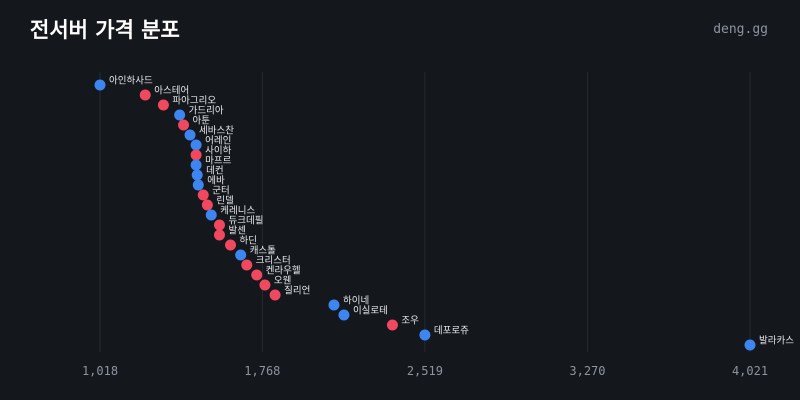  Describe the element at coordinates (216, 181) in the screenshot. I see `point-label: 에바` at that location.